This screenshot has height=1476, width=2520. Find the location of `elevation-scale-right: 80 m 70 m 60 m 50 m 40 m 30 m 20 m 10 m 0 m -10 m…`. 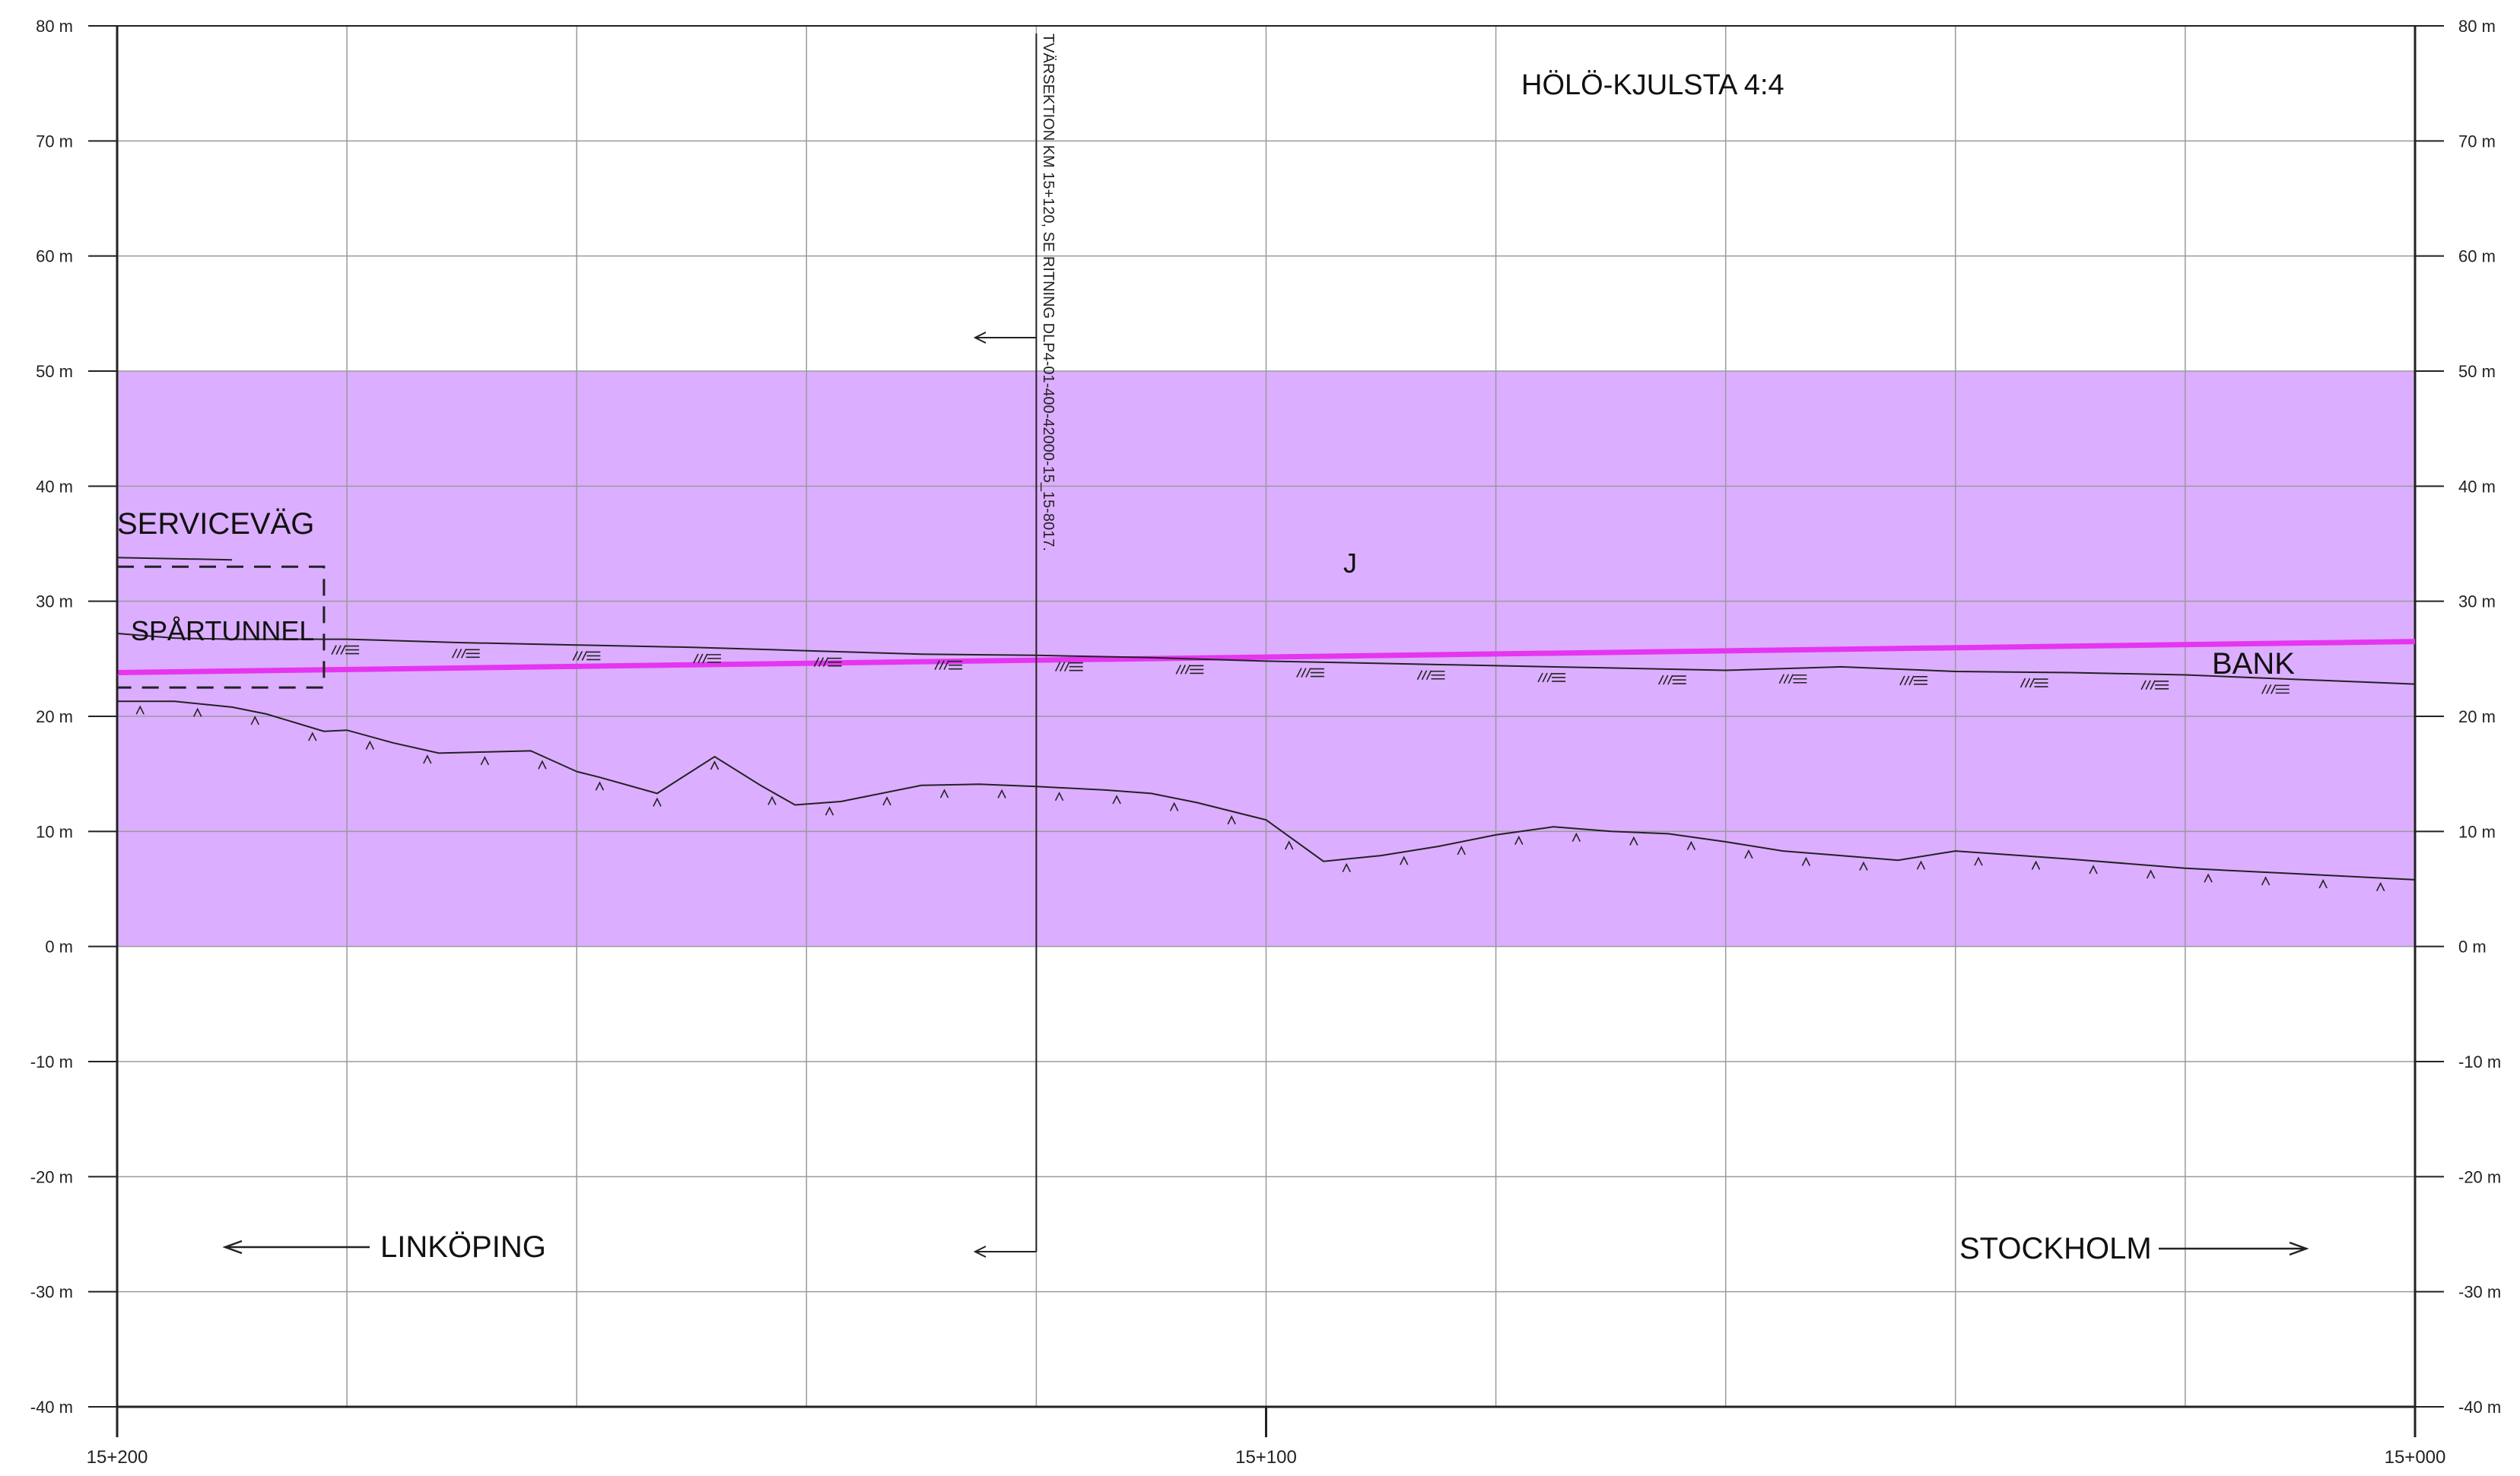

elevation-scale-right: 80 m 70 m 60 m 50 m 40 m 30 m 20 m 10 m 0 m -10 m… is located at coordinates (2458, 717).